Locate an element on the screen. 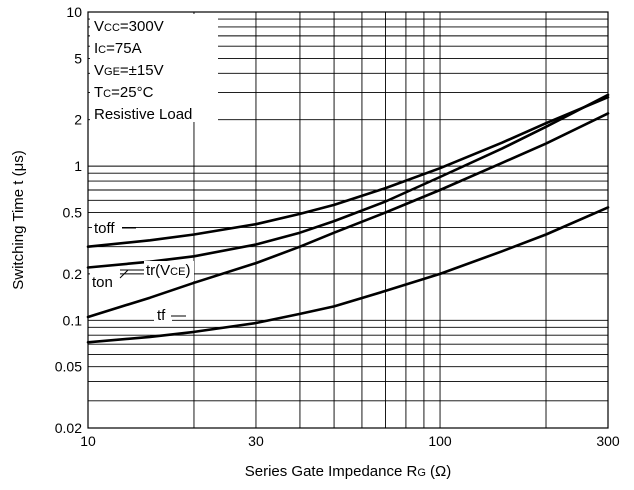  x-tick-label: 10 is located at coordinates (88, 441).